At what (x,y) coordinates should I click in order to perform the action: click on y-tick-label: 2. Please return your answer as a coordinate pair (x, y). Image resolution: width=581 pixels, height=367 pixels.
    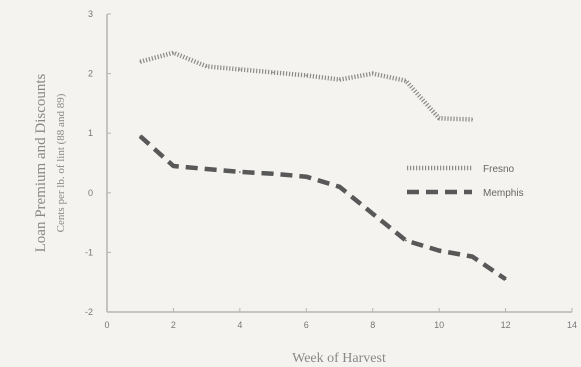
    Looking at the image, I should click on (90, 74).